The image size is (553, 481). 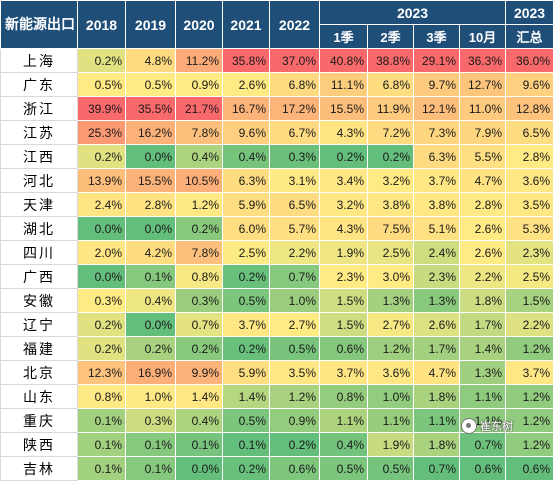 I want to click on share-cell: 0.6%, so click(x=295, y=469).